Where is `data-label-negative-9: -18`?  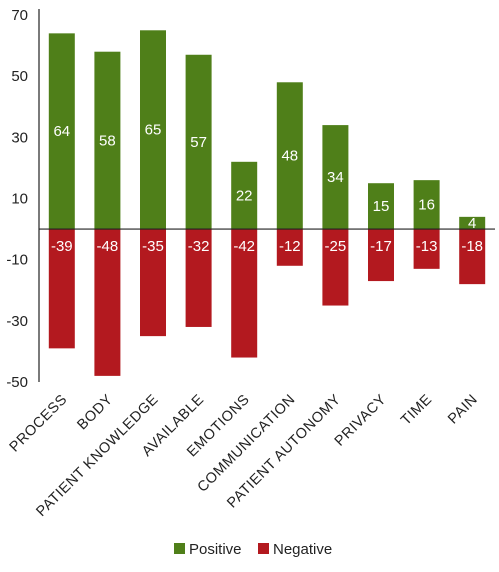 data-label-negative-9: -18 is located at coordinates (472, 246).